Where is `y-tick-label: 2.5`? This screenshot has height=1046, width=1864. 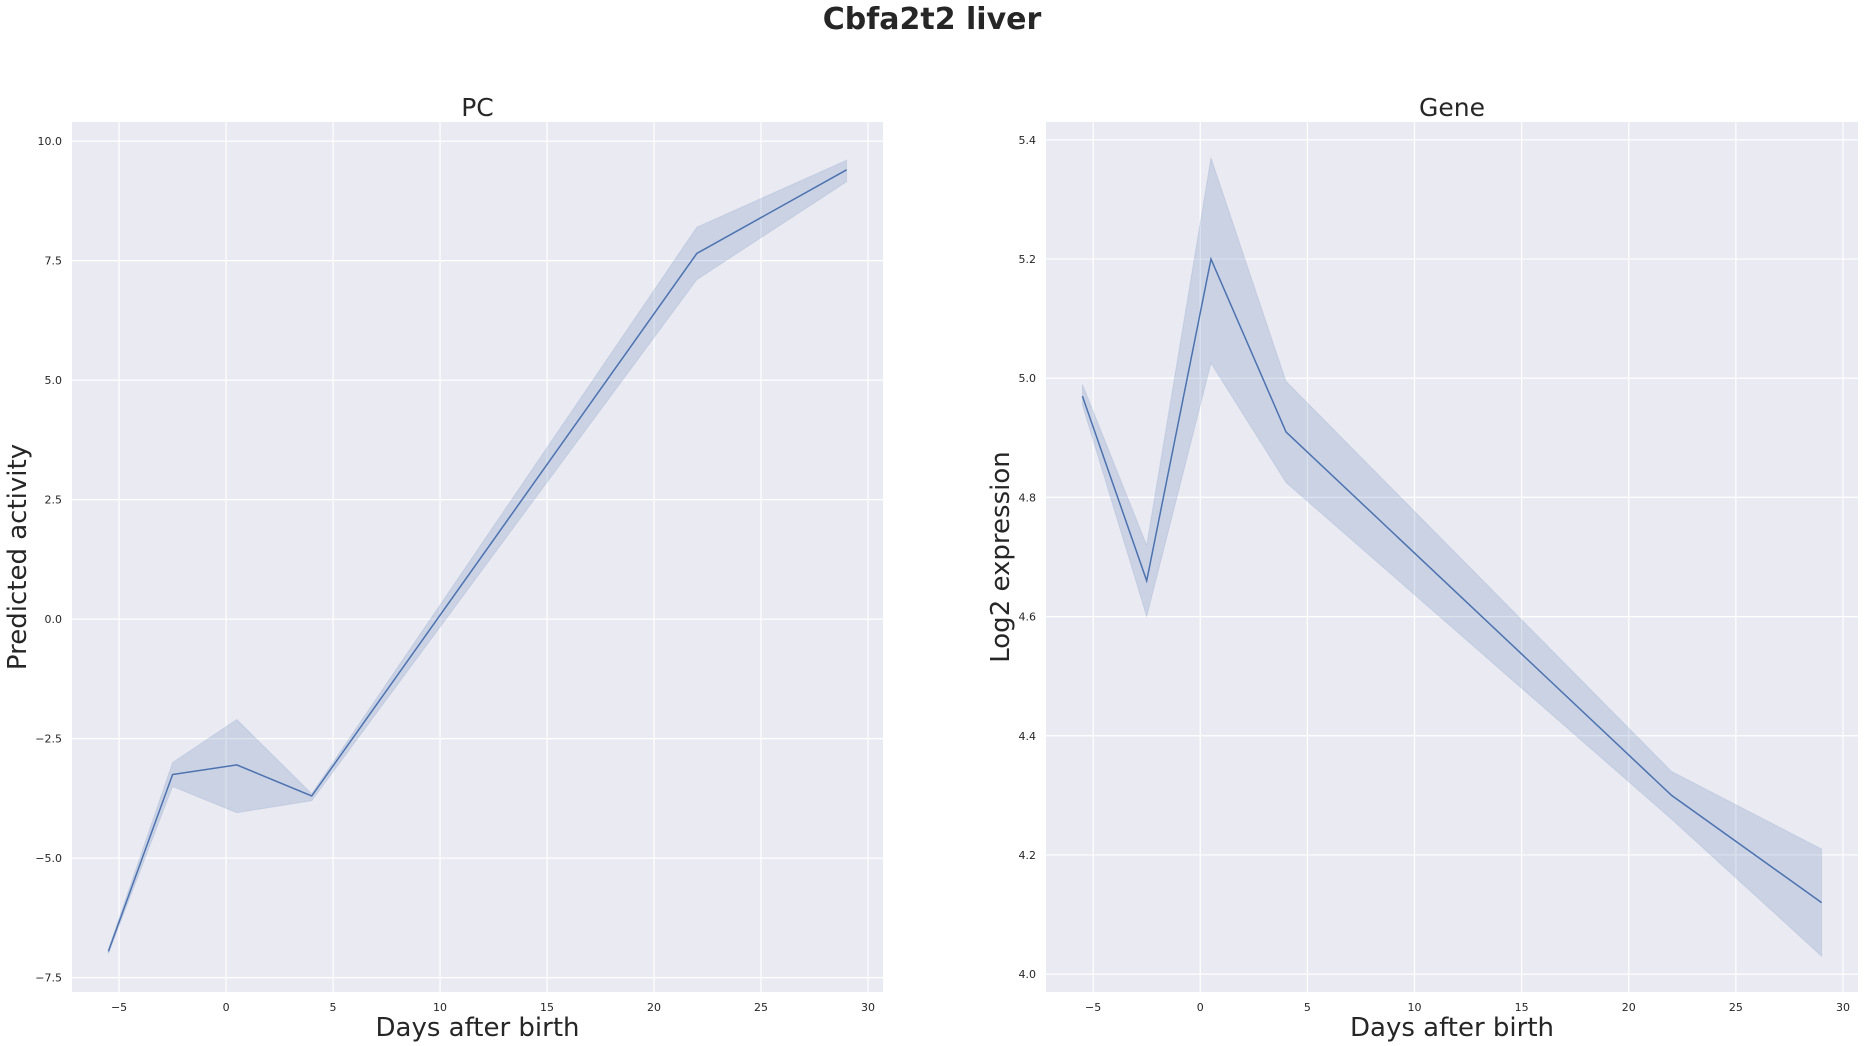
y-tick-label: 2.5 is located at coordinates (54, 500).